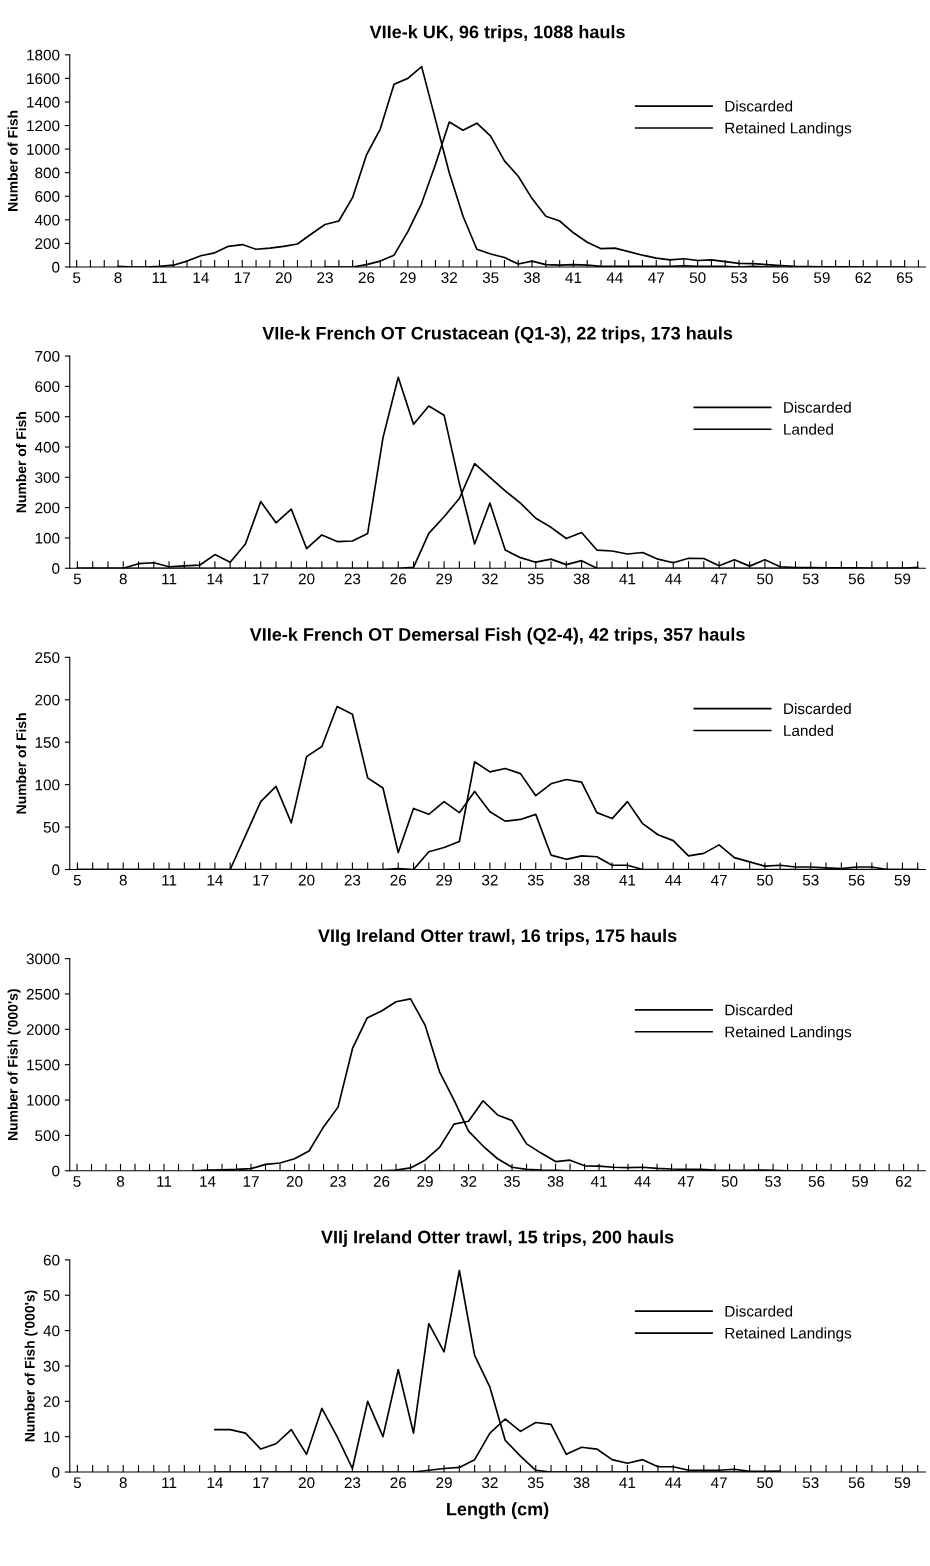 This screenshot has height=1566, width=930. I want to click on y-tick-label: 10, so click(52, 1437).